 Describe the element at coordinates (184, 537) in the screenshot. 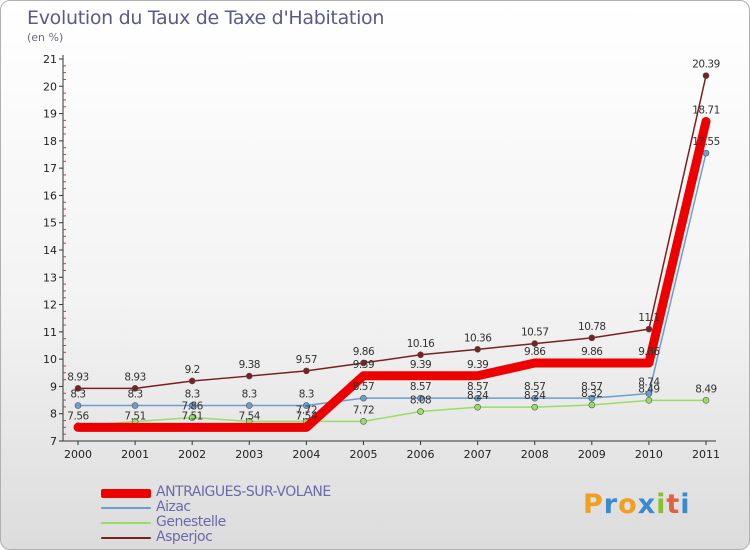

I see `legend-label: Asperjoc` at that location.